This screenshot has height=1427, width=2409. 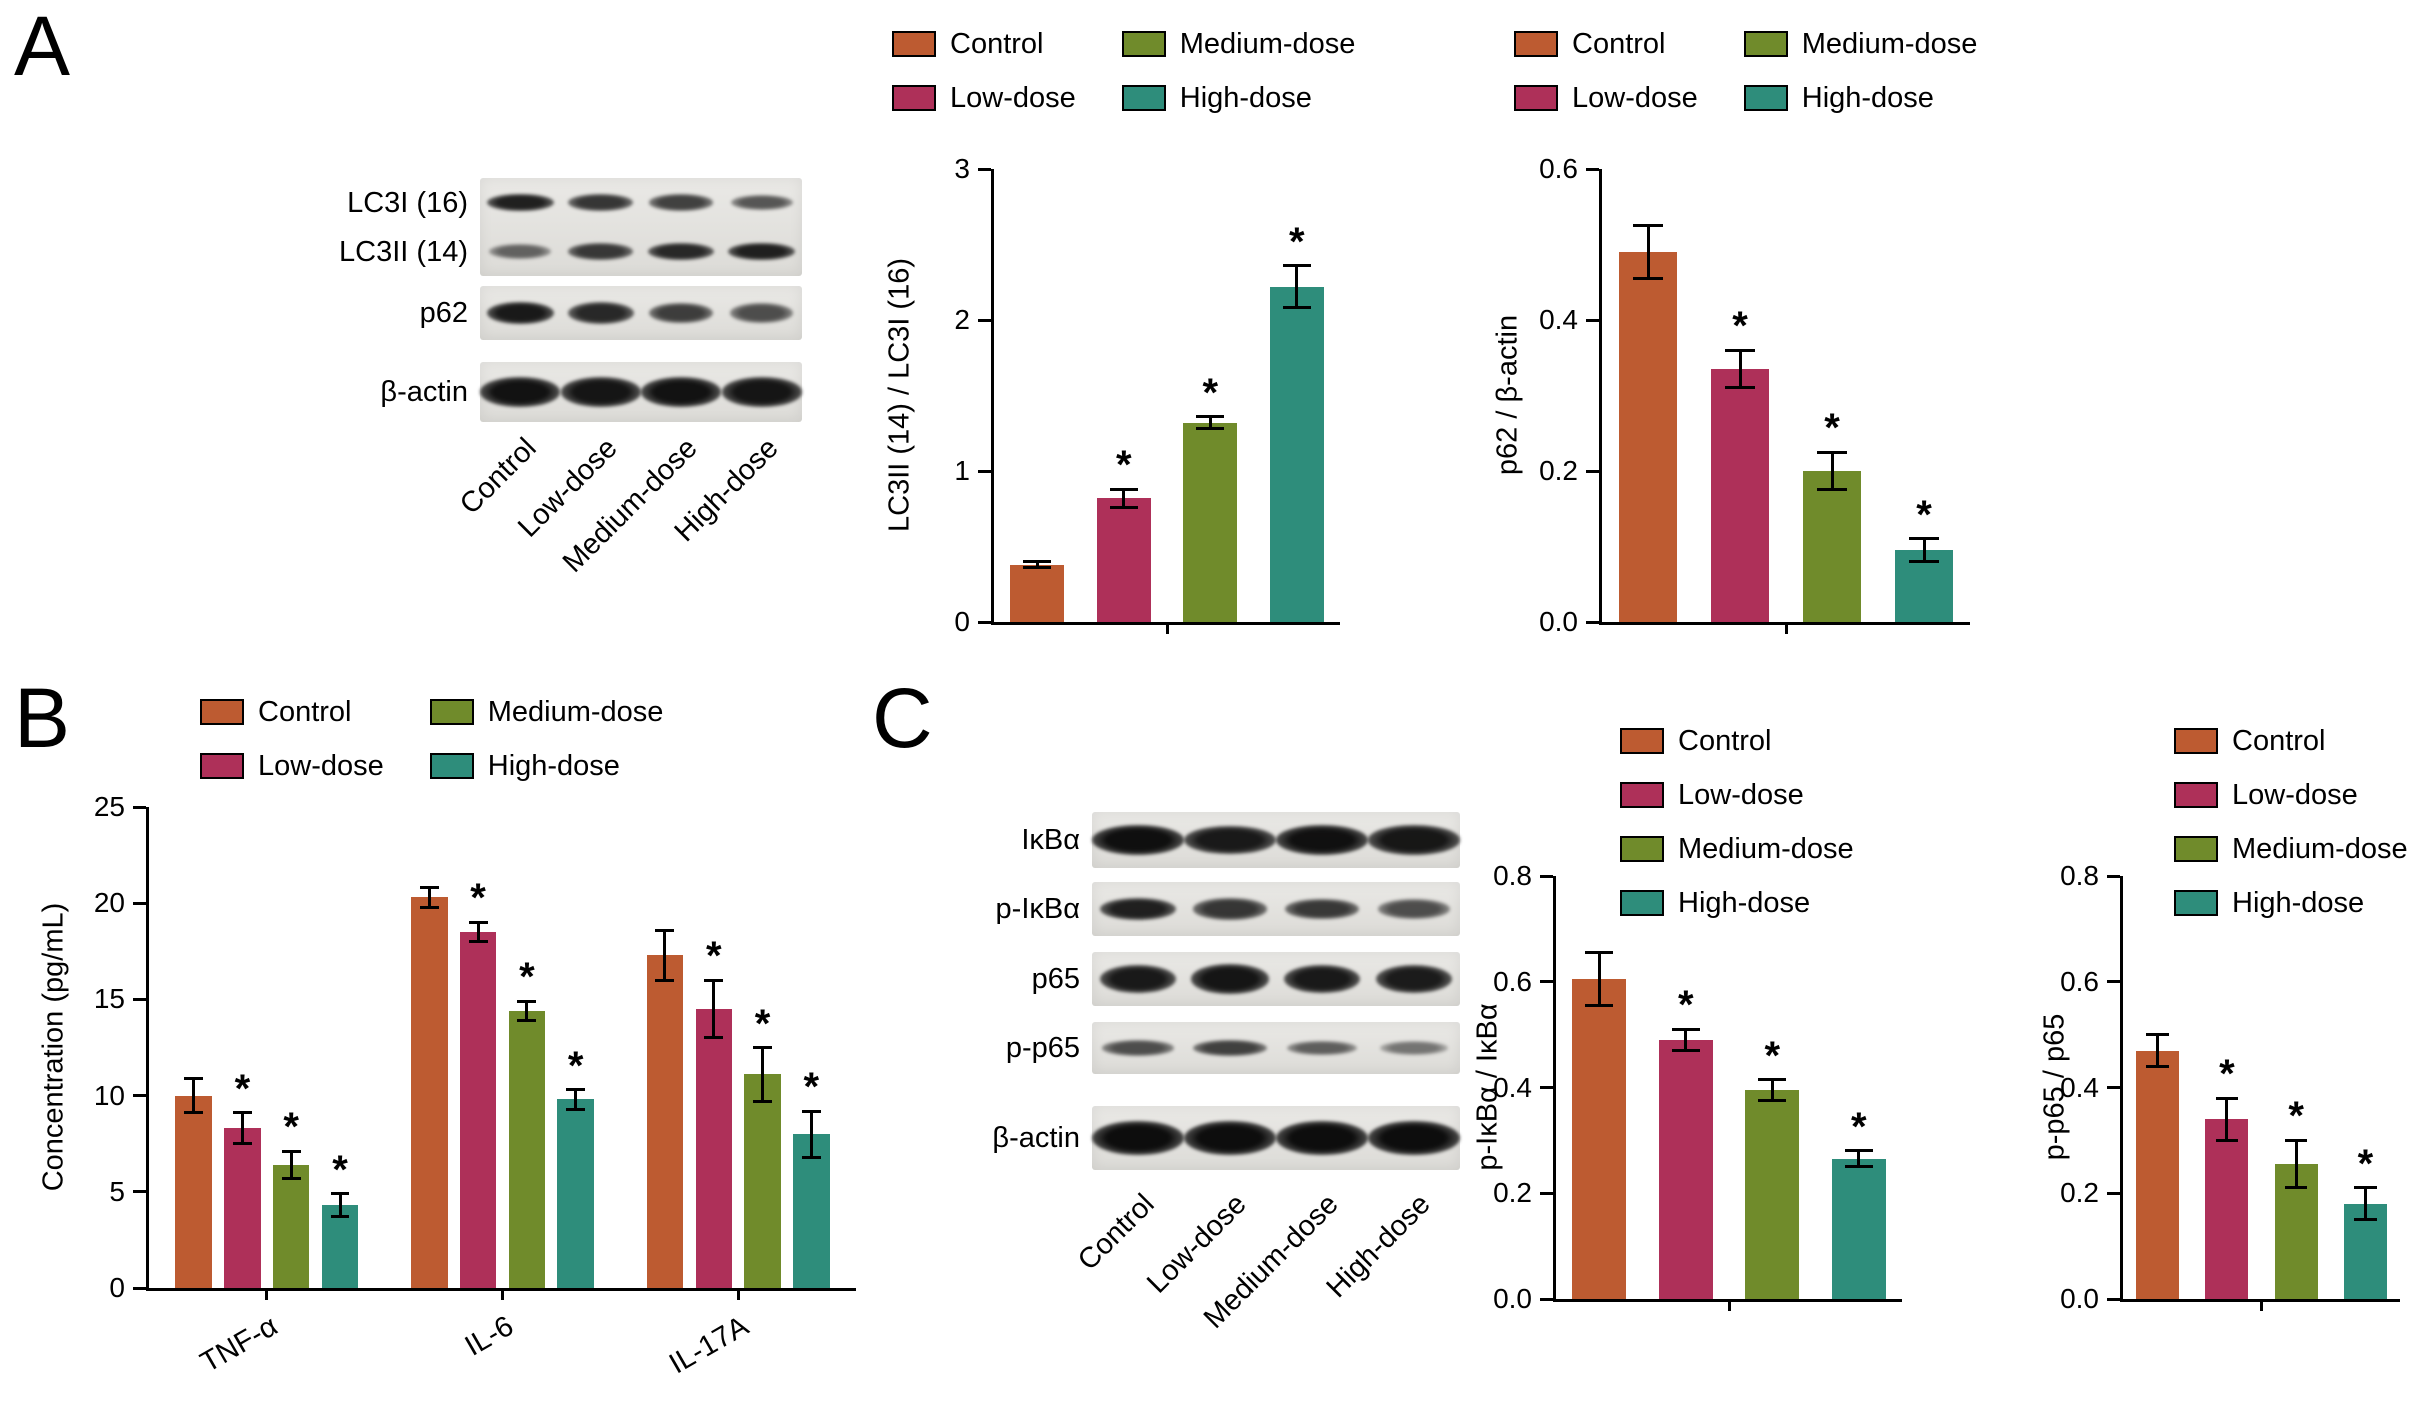 What do you see at coordinates (1036, 1138) in the screenshot?
I see `protein-label: β-actin` at bounding box center [1036, 1138].